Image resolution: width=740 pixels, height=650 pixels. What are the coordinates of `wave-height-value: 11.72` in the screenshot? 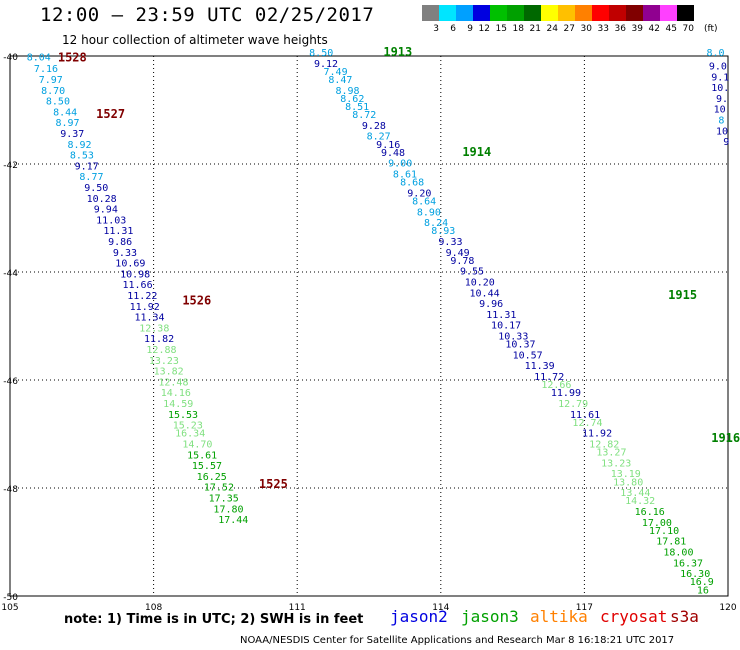 It's located at (549, 377).